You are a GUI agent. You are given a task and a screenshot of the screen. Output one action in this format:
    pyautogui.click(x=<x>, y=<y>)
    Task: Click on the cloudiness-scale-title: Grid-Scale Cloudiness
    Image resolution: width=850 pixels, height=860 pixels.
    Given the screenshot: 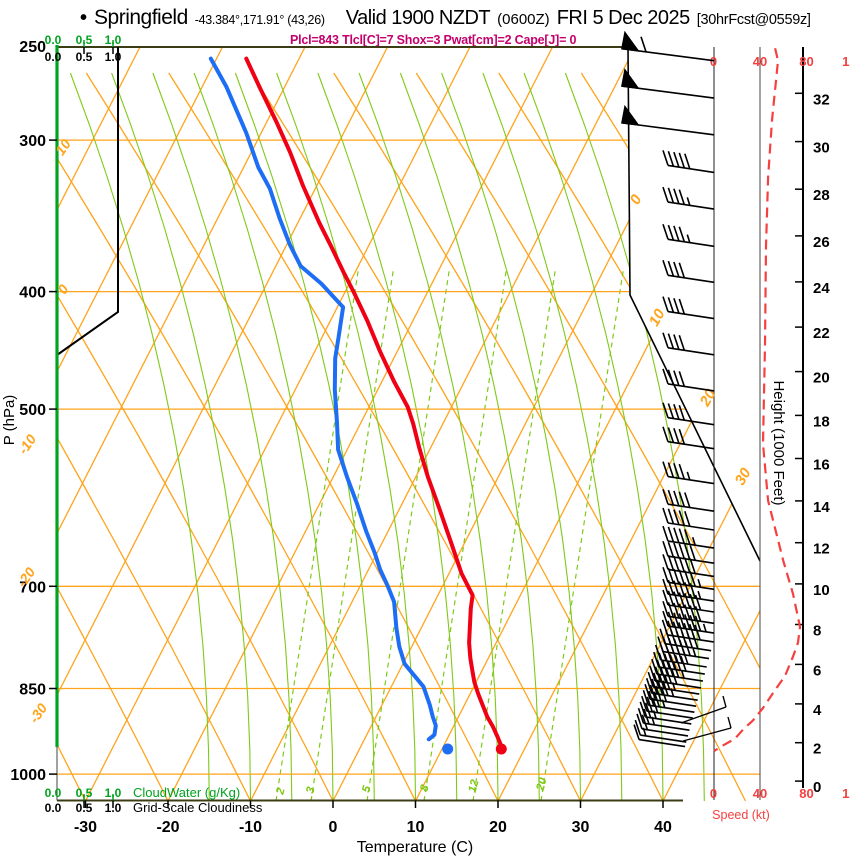 What is the action you would take?
    pyautogui.click(x=198, y=807)
    